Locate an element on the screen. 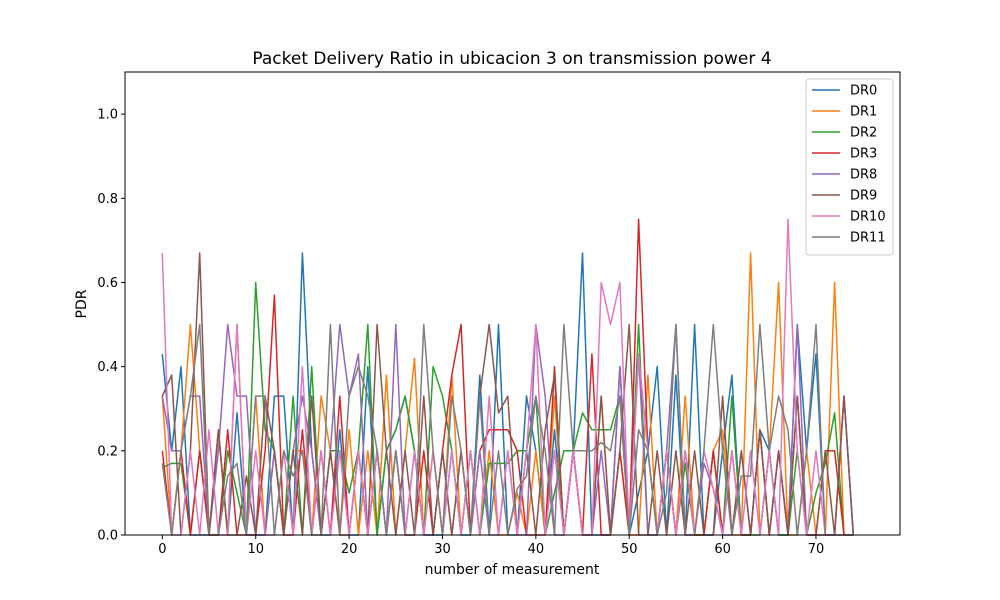 This screenshot has width=1000, height=600. x-tick-label: 60 is located at coordinates (722, 549).